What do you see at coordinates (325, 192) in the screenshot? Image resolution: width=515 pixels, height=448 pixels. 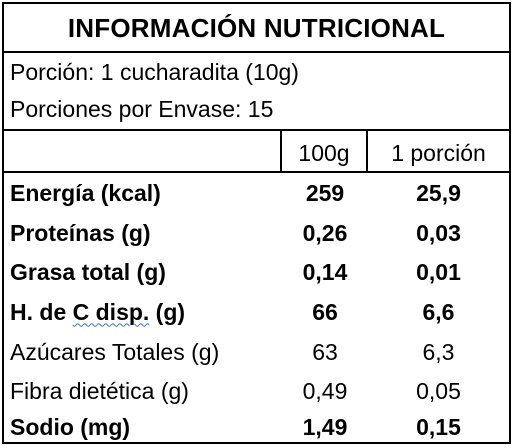 I see `value-100g: 259` at bounding box center [325, 192].